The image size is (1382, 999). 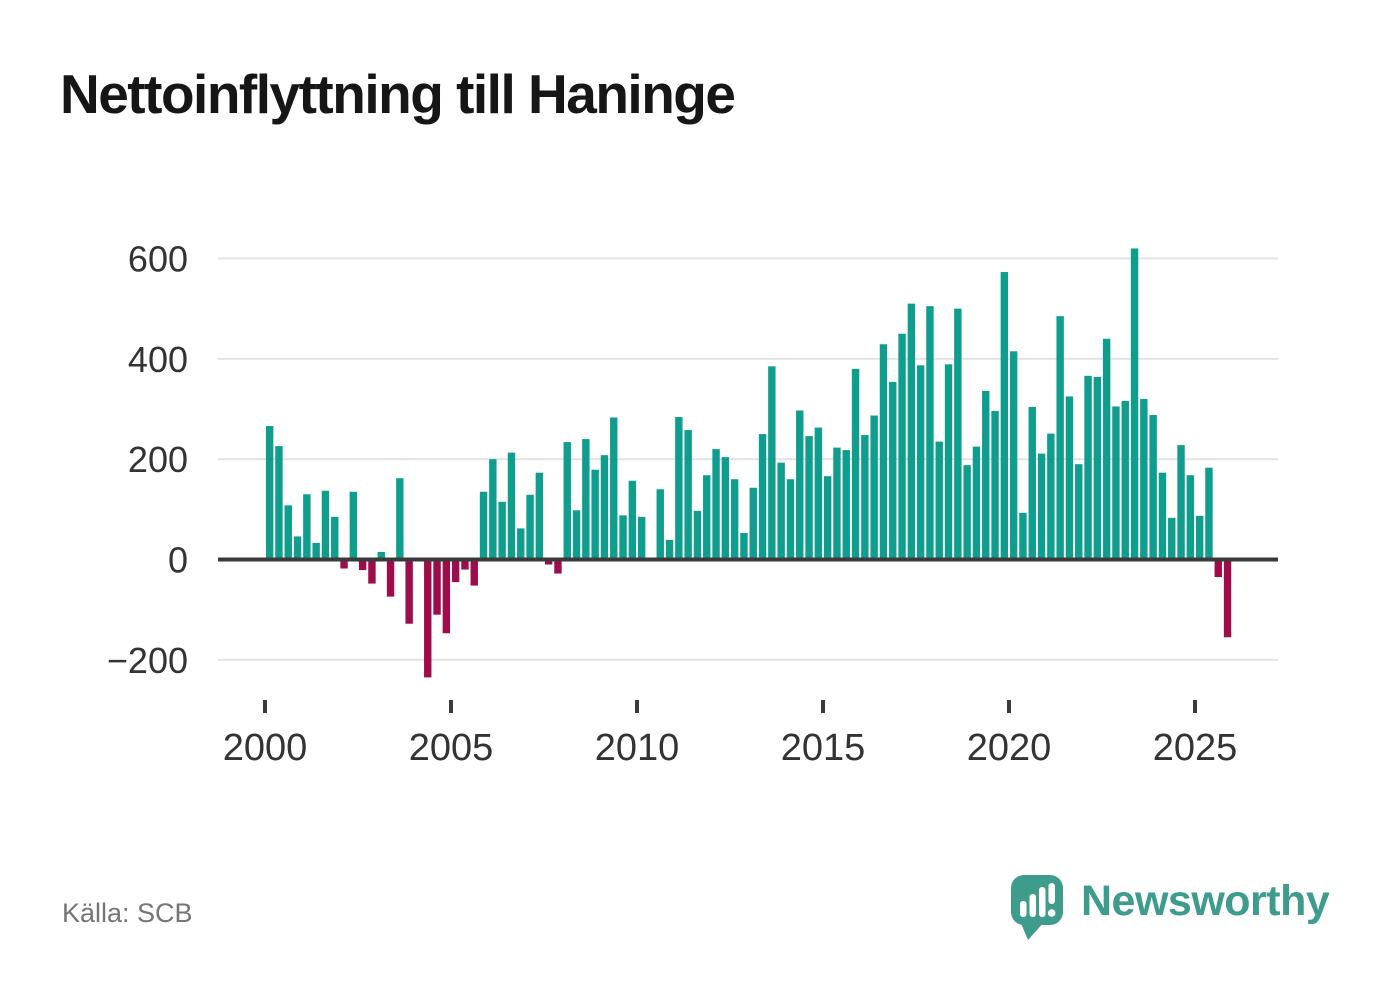 What do you see at coordinates (558, 566) in the screenshot?
I see `bar-2007Q4` at bounding box center [558, 566].